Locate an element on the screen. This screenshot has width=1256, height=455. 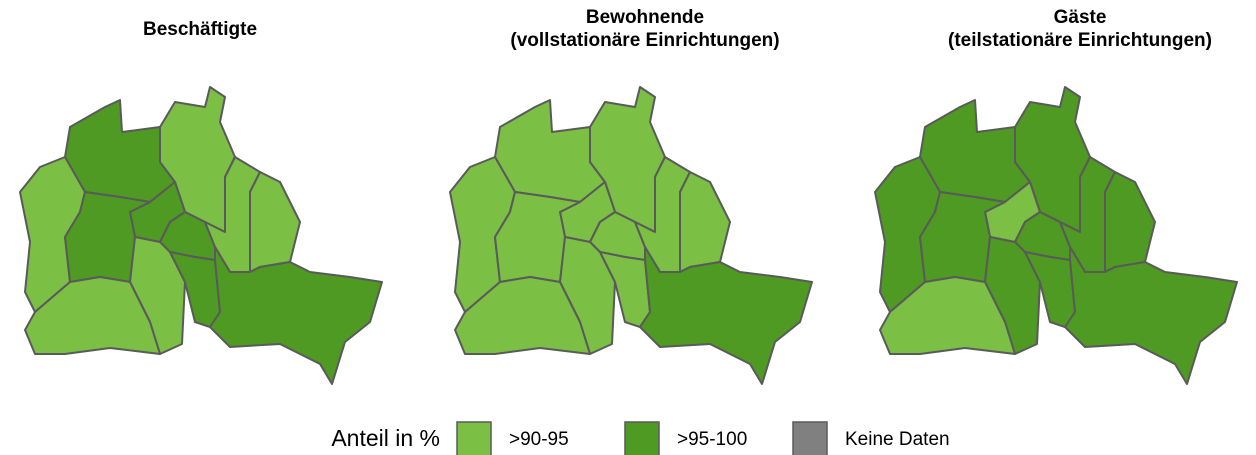
legend-label: >90-95 is located at coordinates (539, 439).